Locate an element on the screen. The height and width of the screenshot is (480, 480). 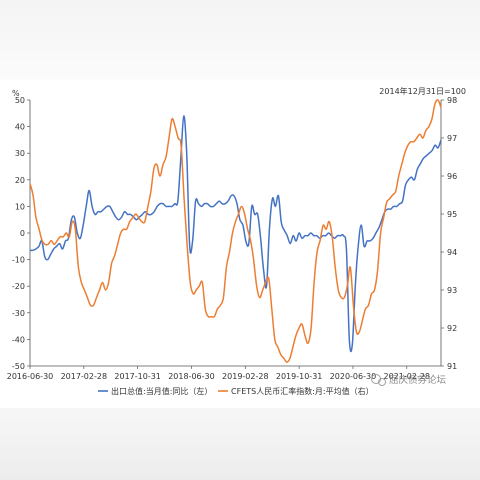
left-tick-label: 50 is located at coordinates (20, 100).